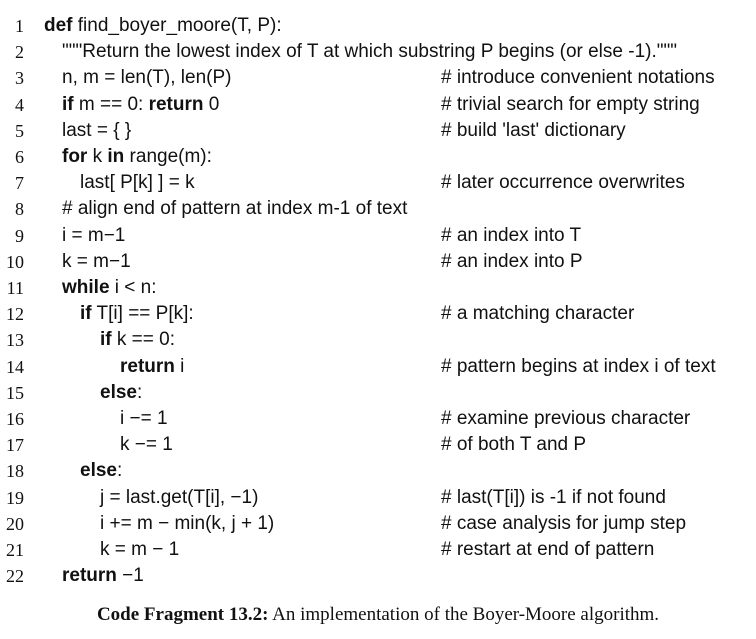  What do you see at coordinates (378, 314) in the screenshot?
I see `code-line: 12 if T[i] == P[k]: # a matching character` at bounding box center [378, 314].